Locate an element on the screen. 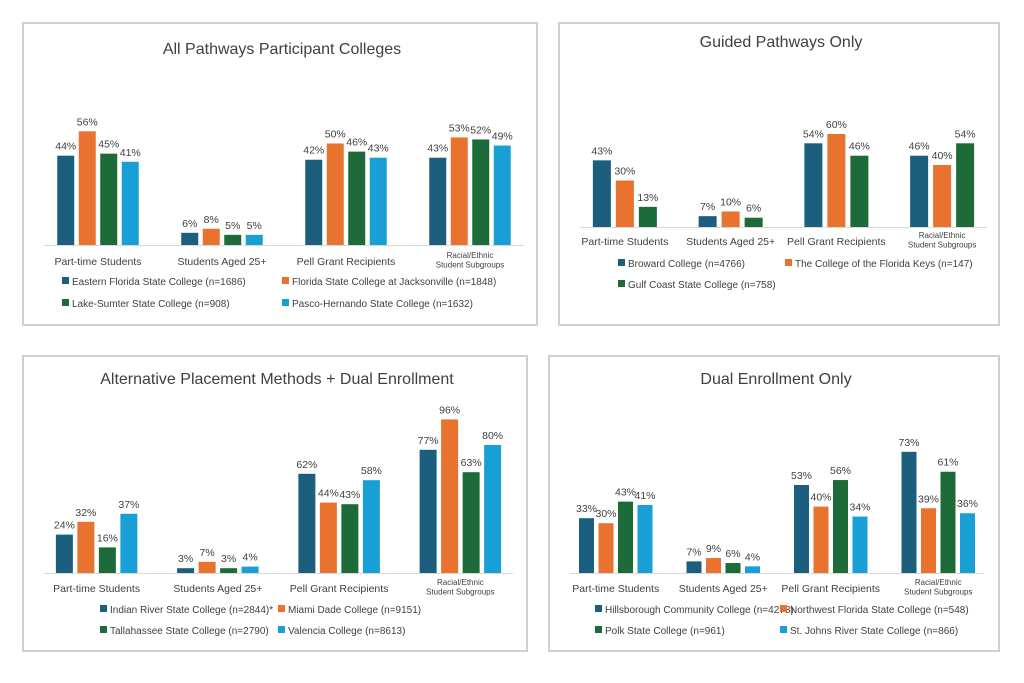 The height and width of the screenshot is (683, 1024). category-label: Students Aged 25+ is located at coordinates (221, 262).